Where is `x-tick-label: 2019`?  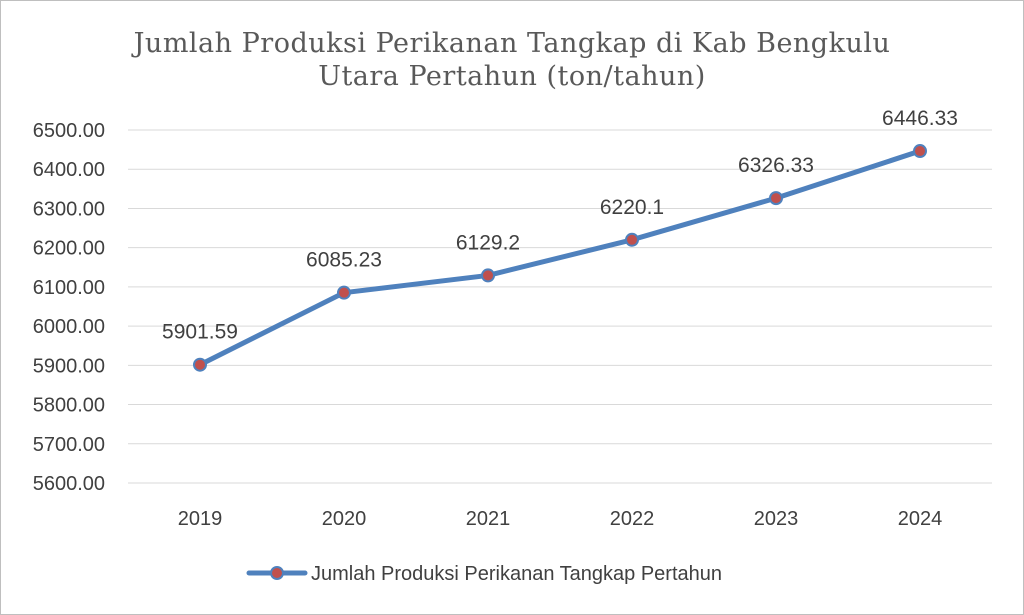
x-tick-label: 2019 is located at coordinates (200, 519).